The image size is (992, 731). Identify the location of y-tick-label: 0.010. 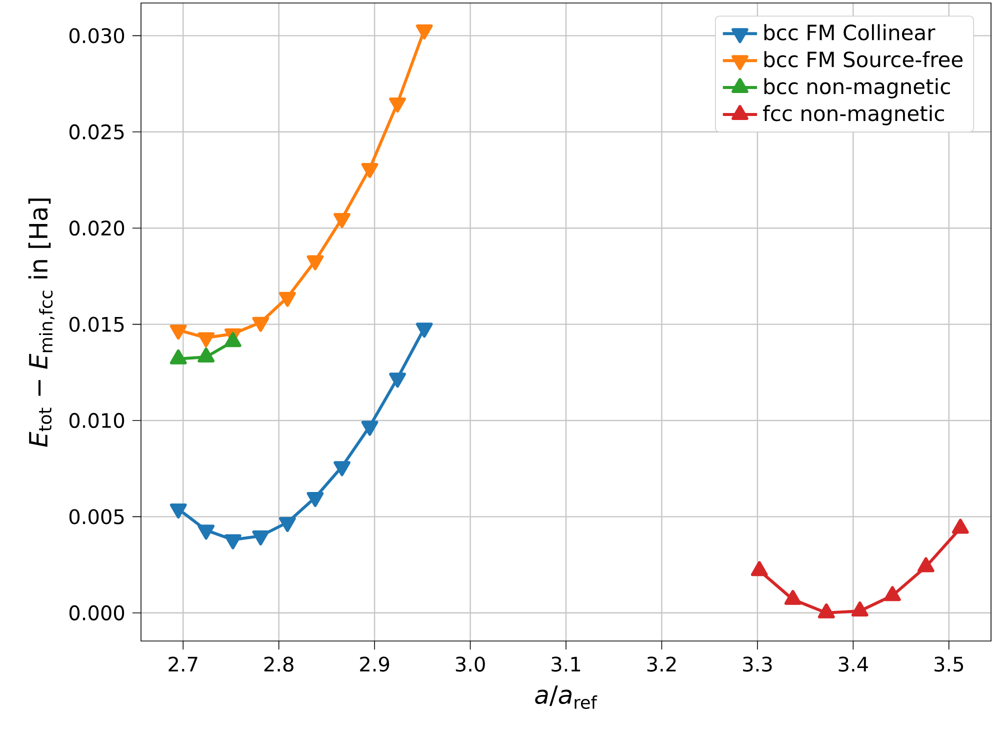
(96, 420).